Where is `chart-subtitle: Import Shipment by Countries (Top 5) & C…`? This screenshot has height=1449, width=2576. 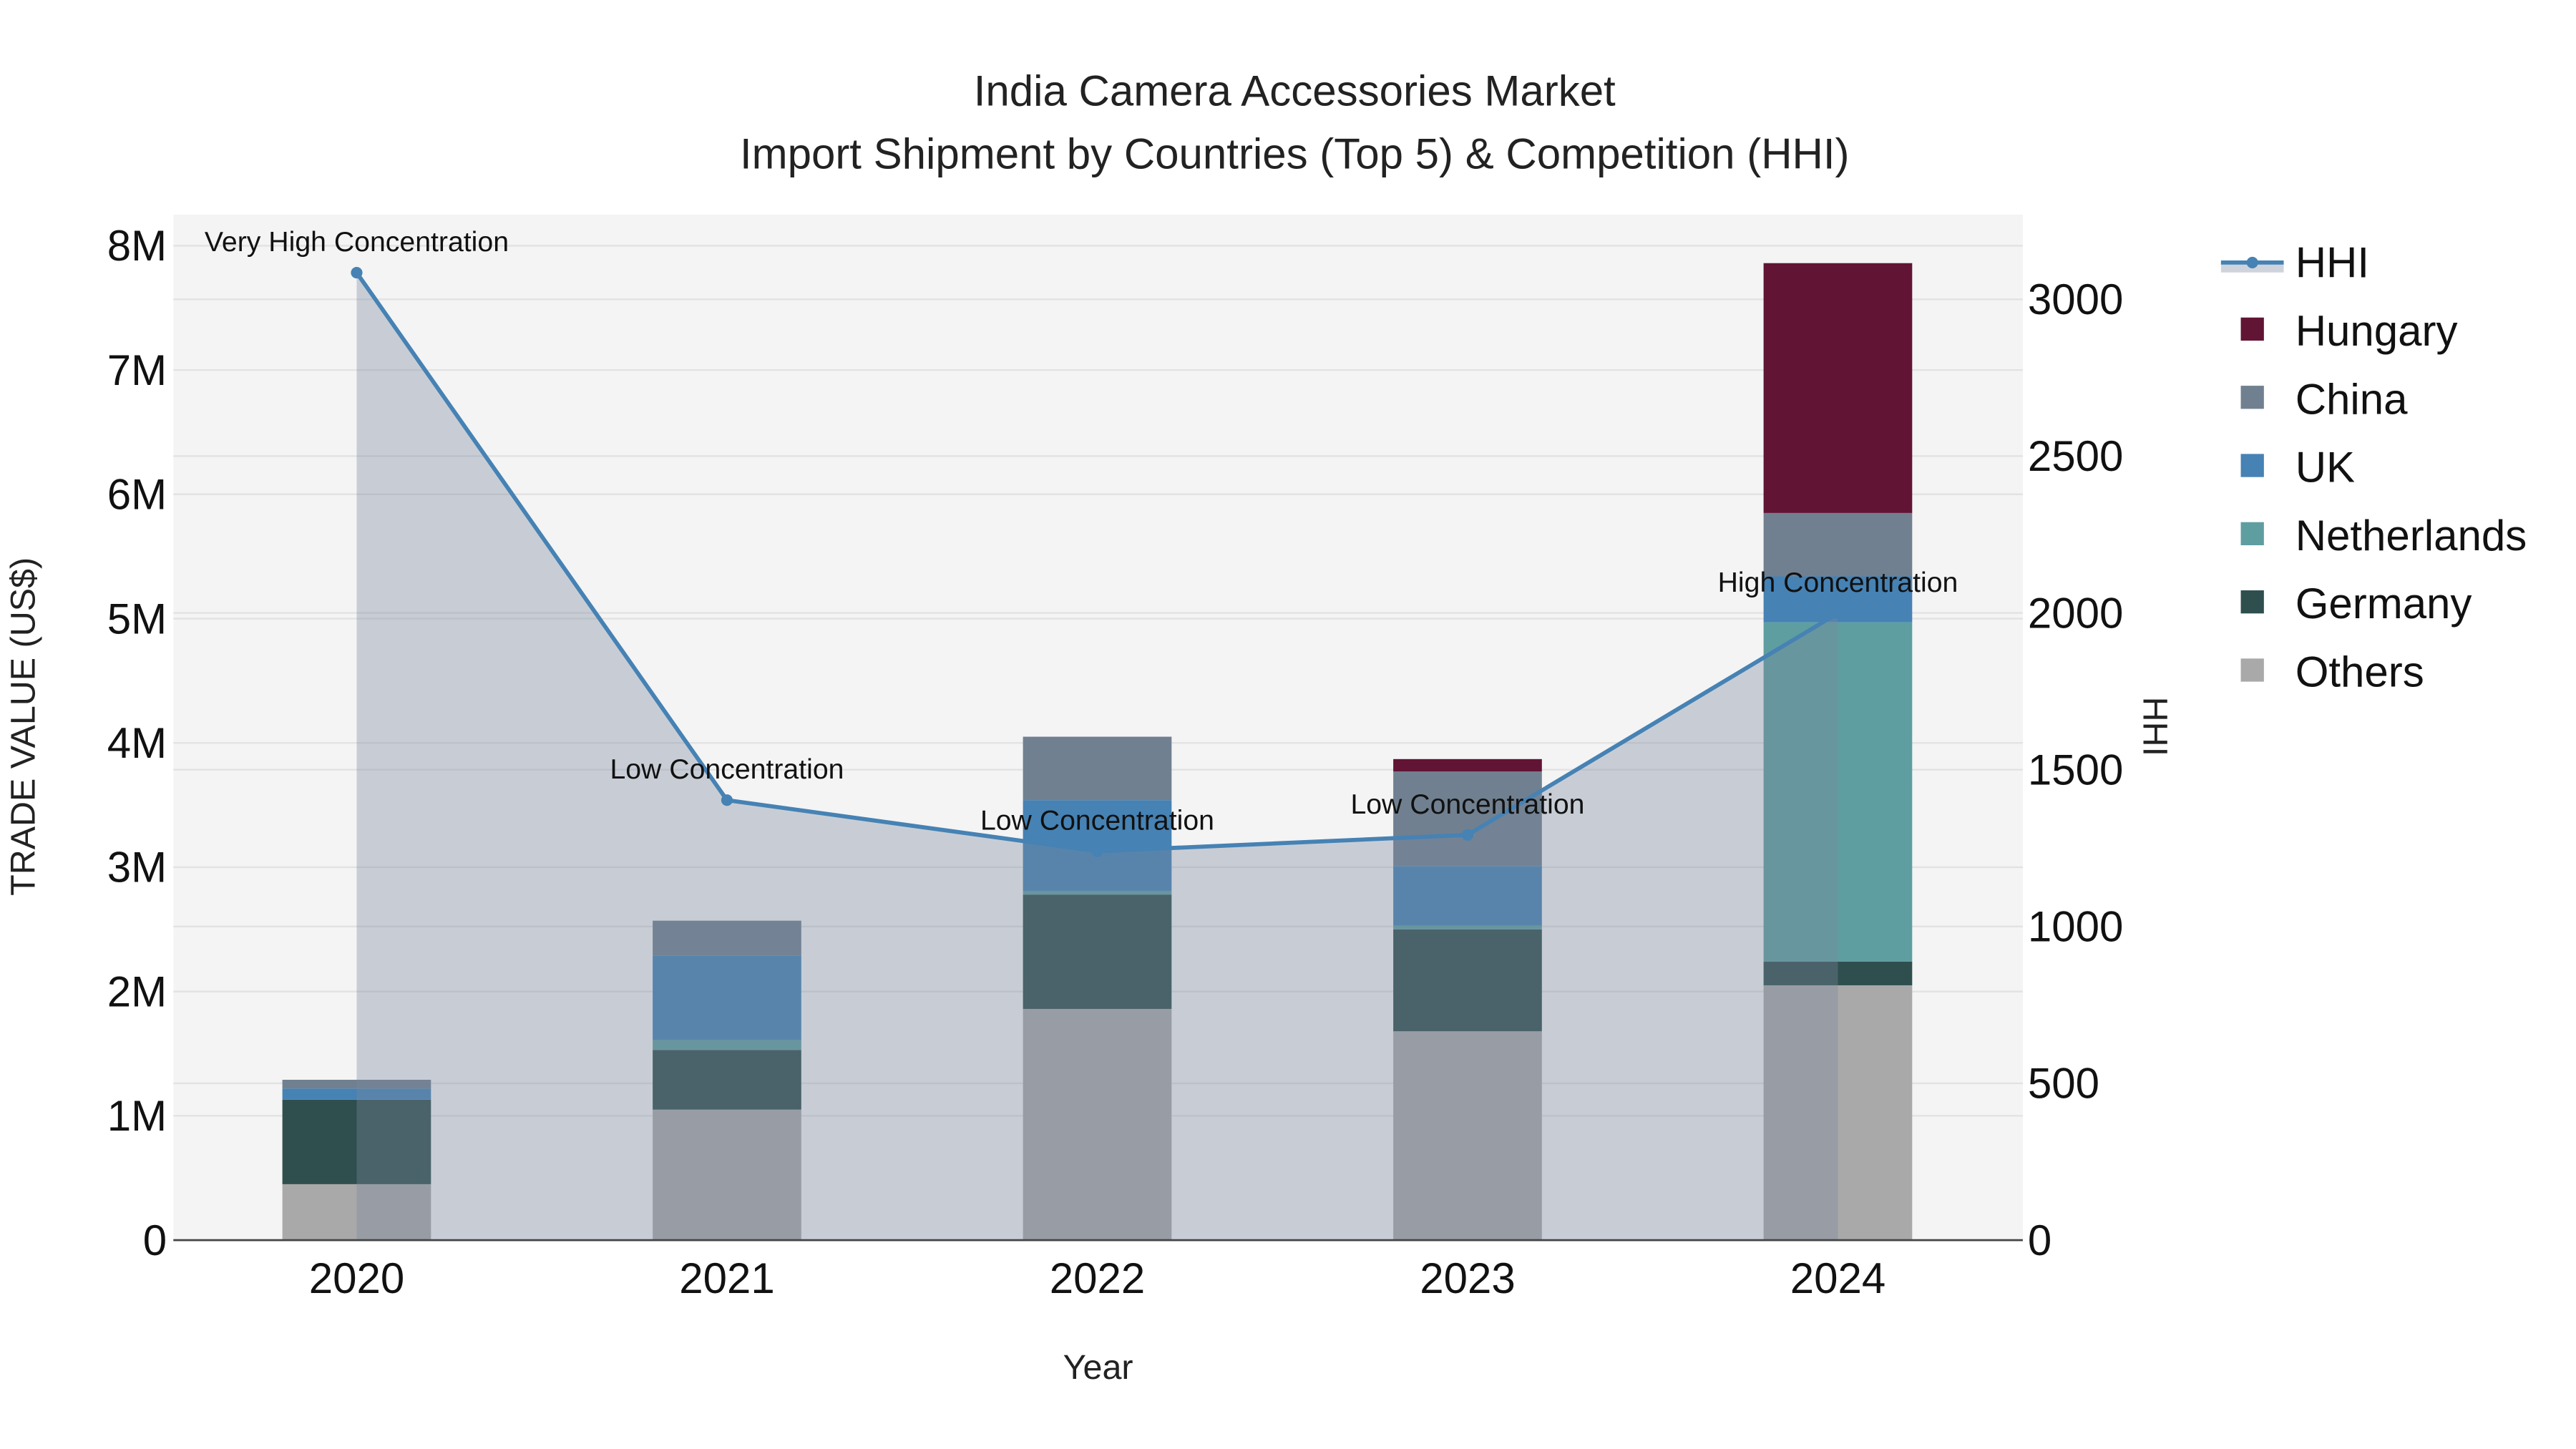
chart-subtitle: Import Shipment by Countries (Top 5) & C… is located at coordinates (1295, 153).